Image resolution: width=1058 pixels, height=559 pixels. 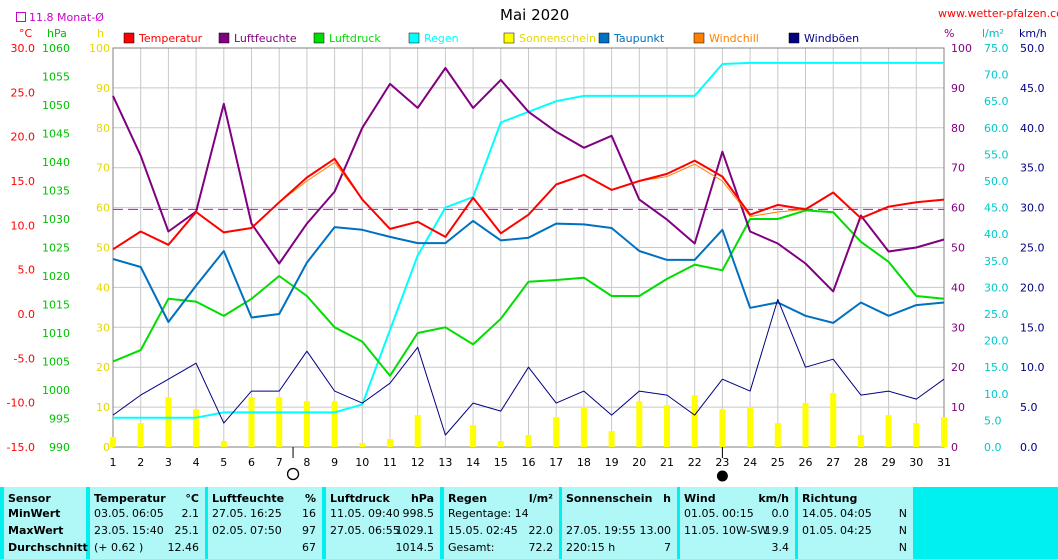 I want to click on stats-humidity-block: Luftfeuchte% 27.05. 16:25 16 02.05. 07:50 97 67, so click(x=265, y=523).